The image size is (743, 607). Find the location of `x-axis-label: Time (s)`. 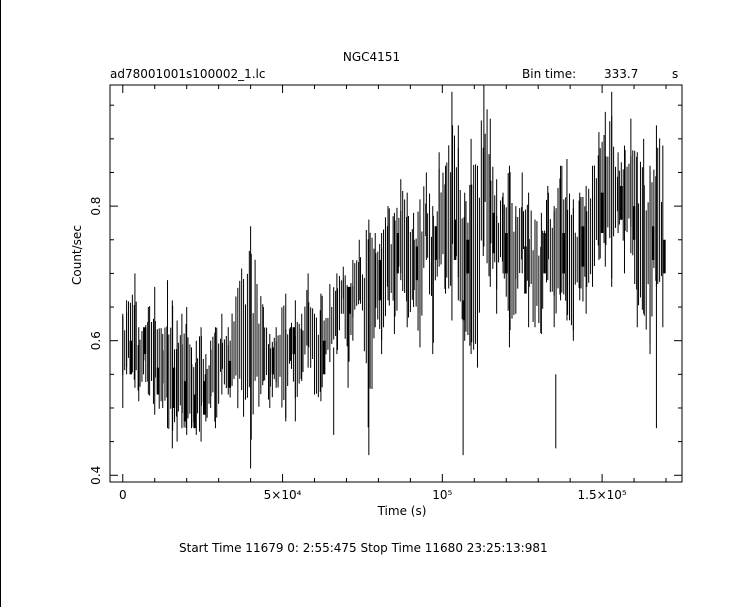

x-axis-label: Time (s) is located at coordinates (402, 511).